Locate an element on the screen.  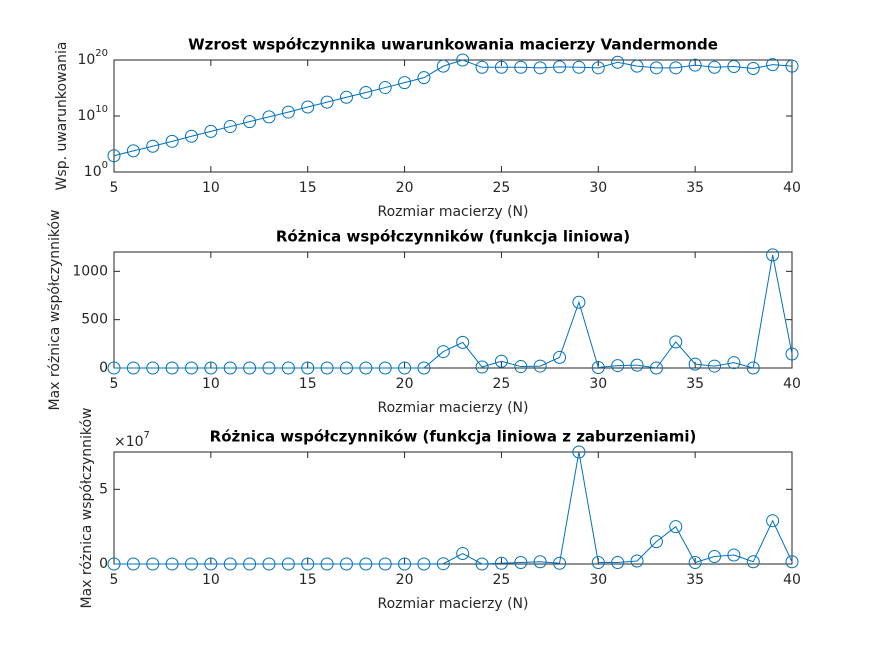
y-tick-label: 100 is located at coordinates (96, 170).